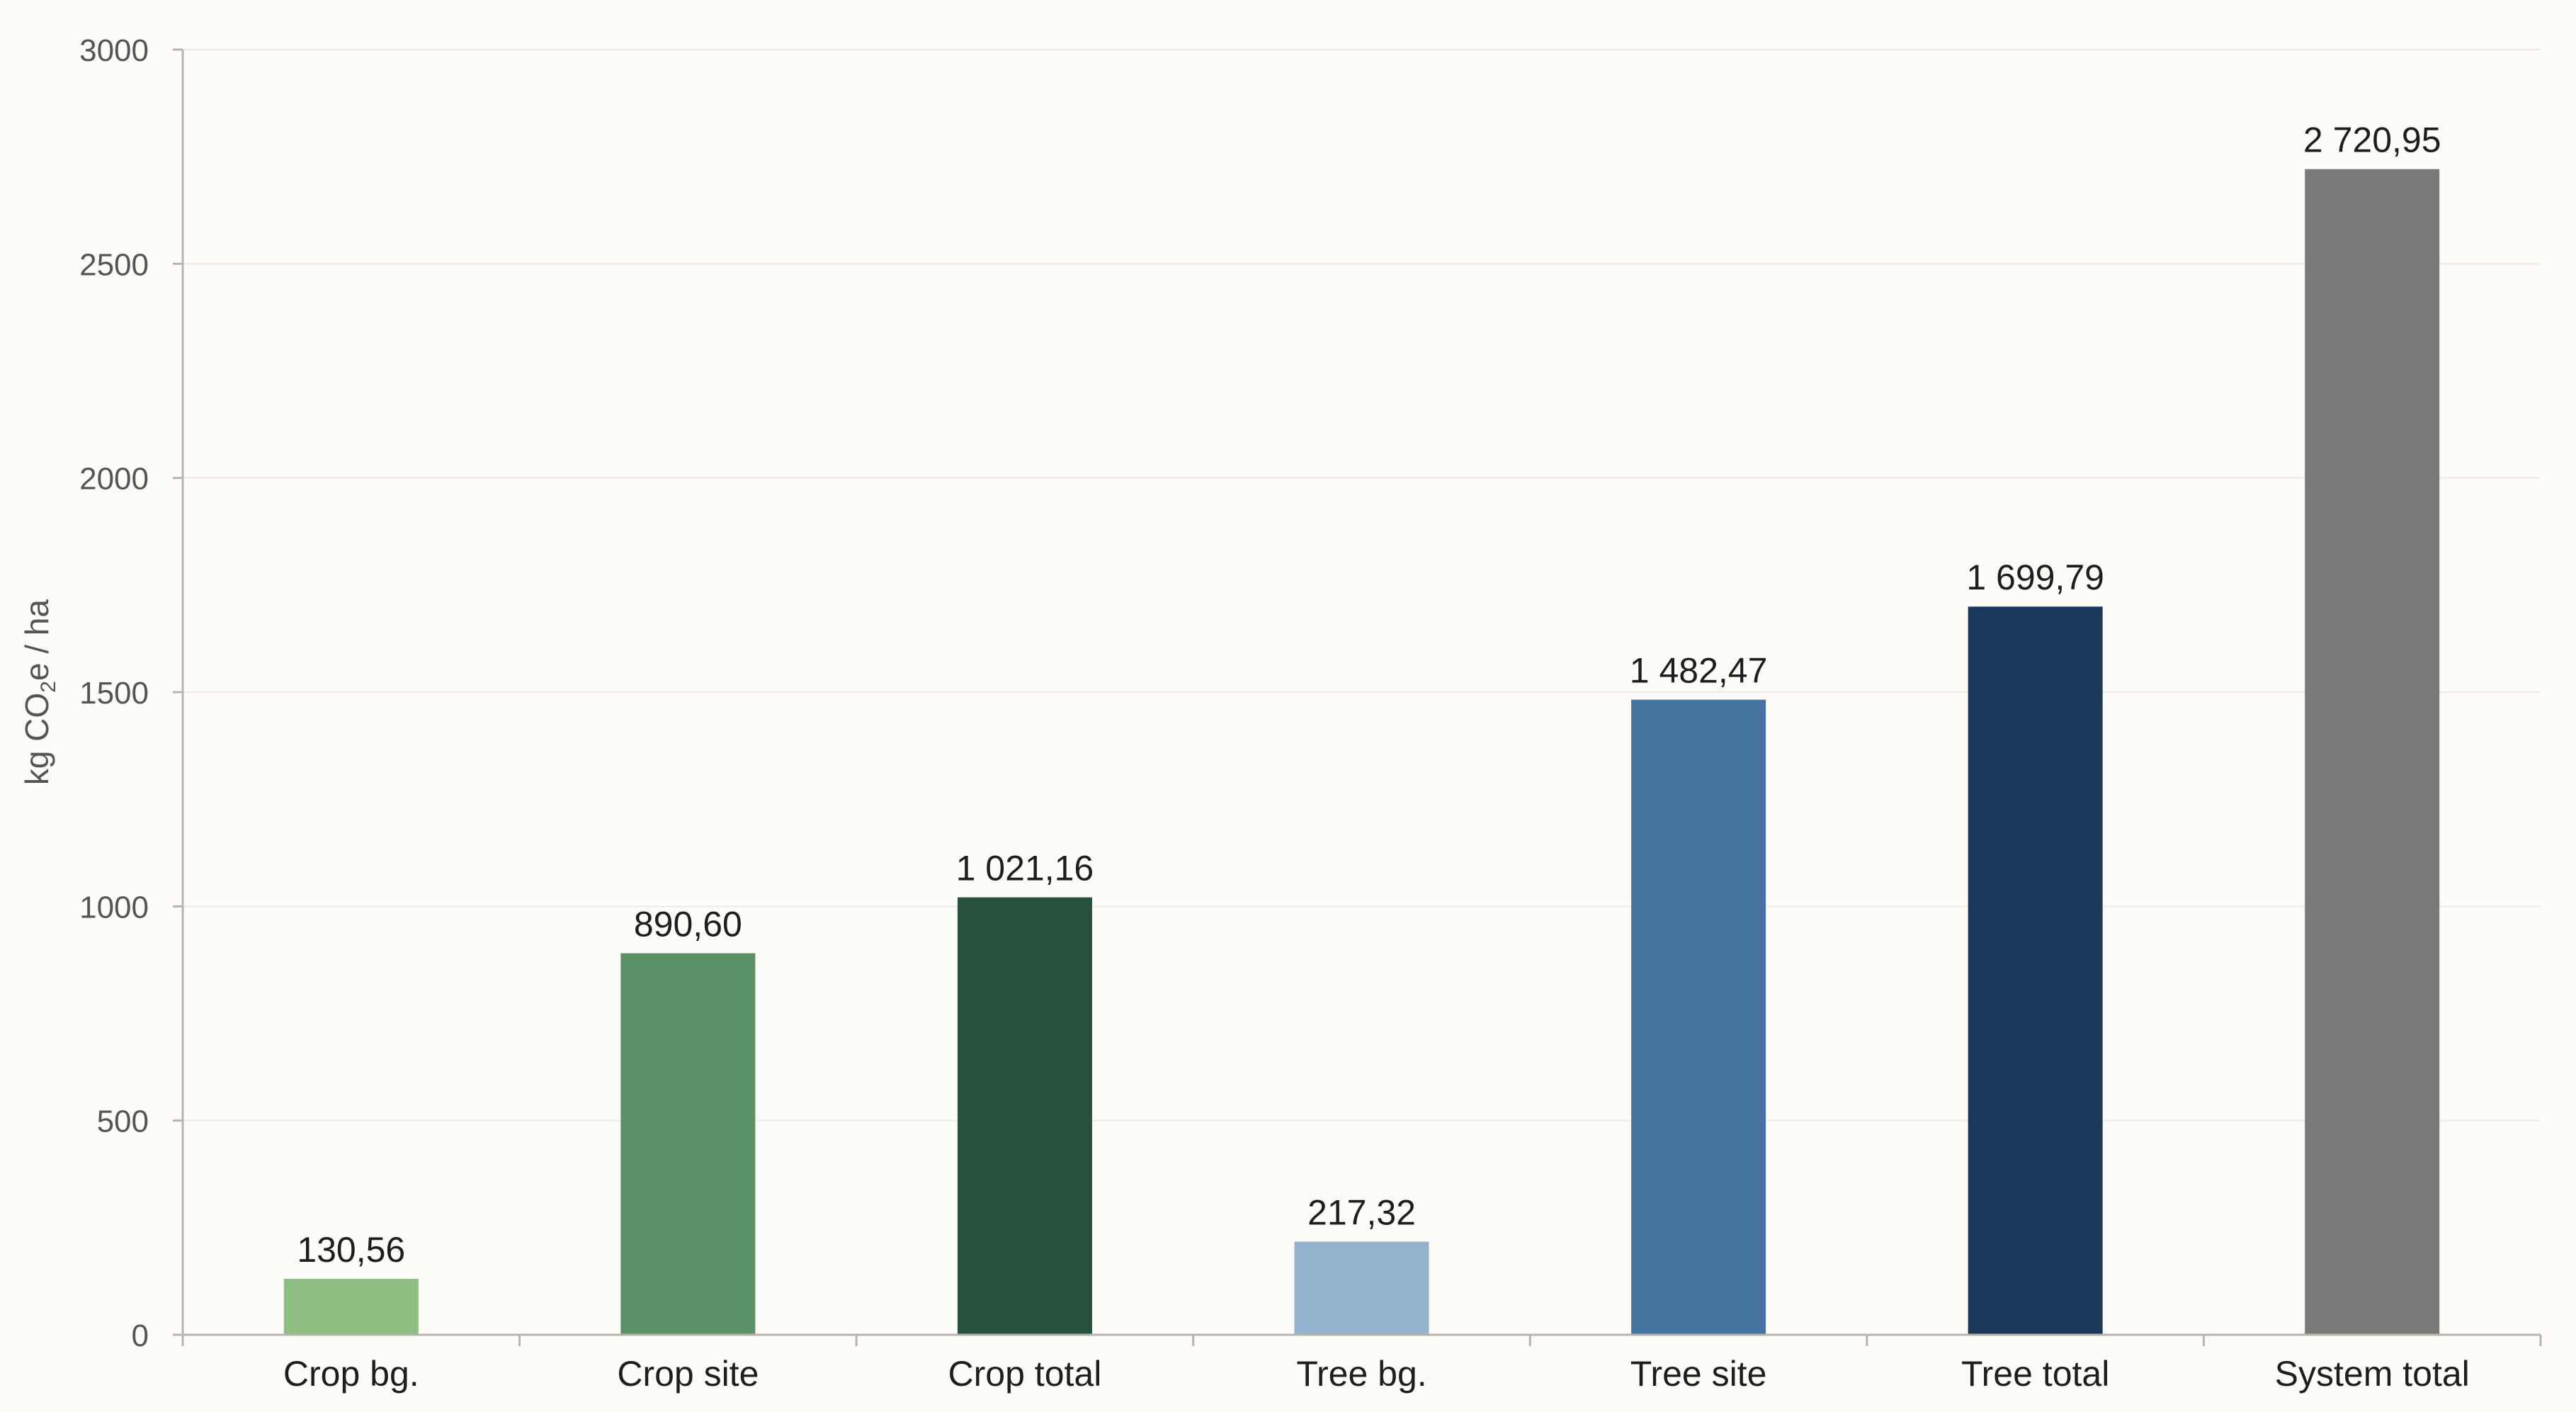 This screenshot has width=2576, height=1412. What do you see at coordinates (2372, 140) in the screenshot?
I see `bar-value-label: 2 720,95` at bounding box center [2372, 140].